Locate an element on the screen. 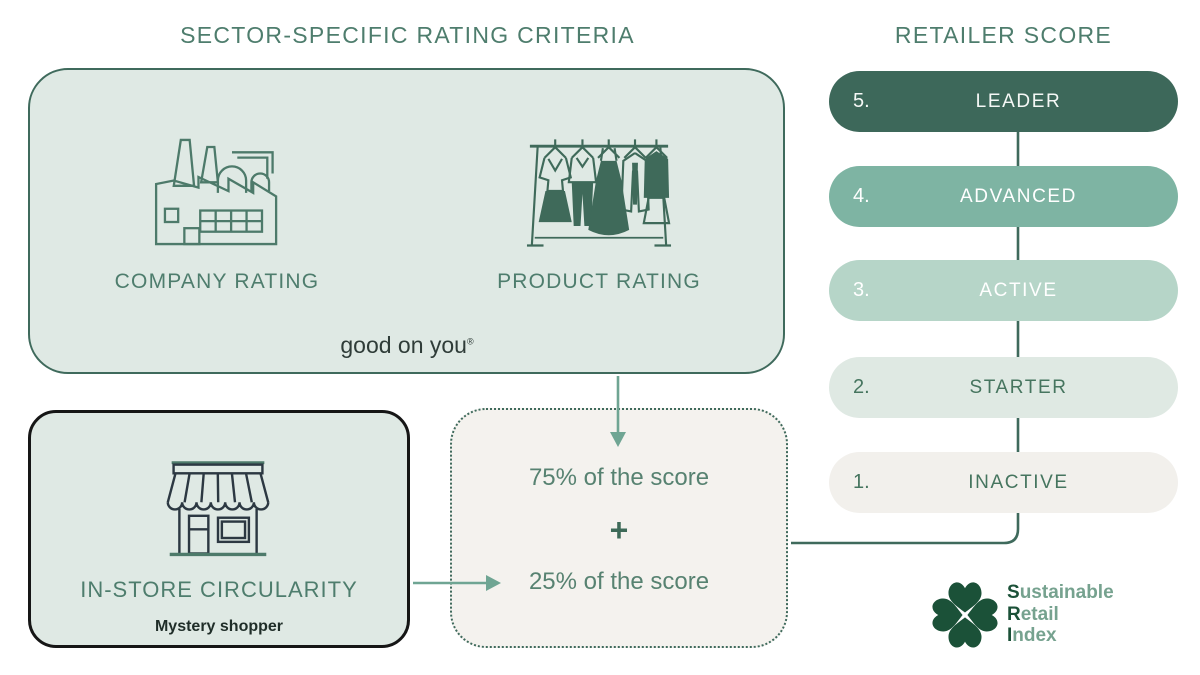 The image size is (1200, 675). score-level-advanced: 4. ADVANCED is located at coordinates (1003, 196).